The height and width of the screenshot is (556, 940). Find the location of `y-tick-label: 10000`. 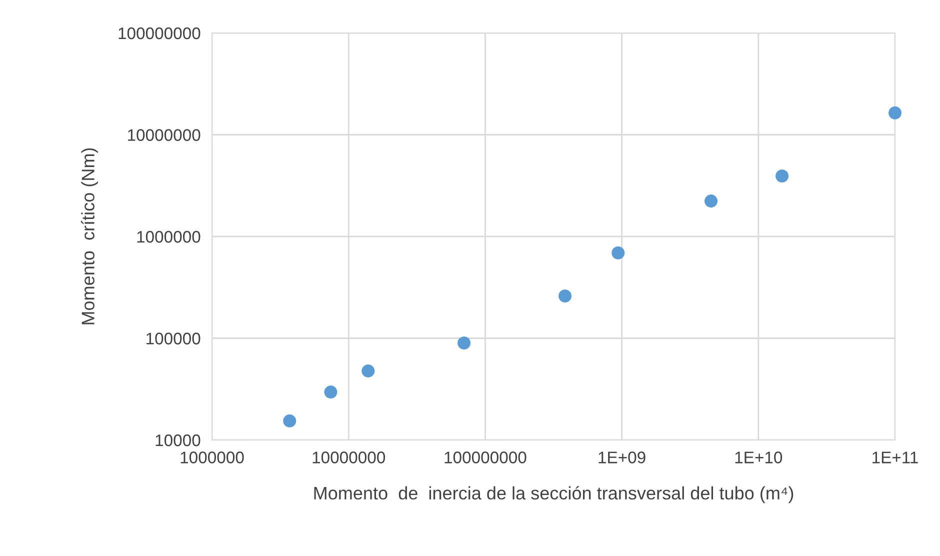

y-tick-label: 10000 is located at coordinates (178, 440).